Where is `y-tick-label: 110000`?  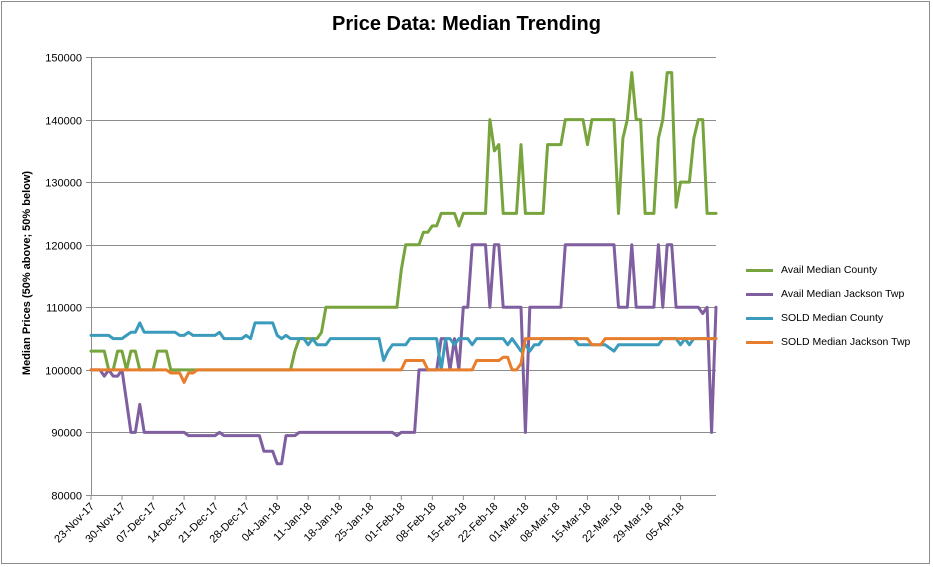
y-tick-label: 110000 is located at coordinates (64, 309).